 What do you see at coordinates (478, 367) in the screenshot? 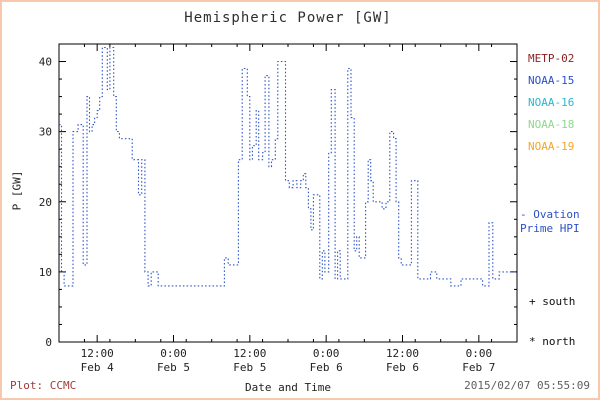
I see `x-tick-label-date: Feb 7` at bounding box center [478, 367].